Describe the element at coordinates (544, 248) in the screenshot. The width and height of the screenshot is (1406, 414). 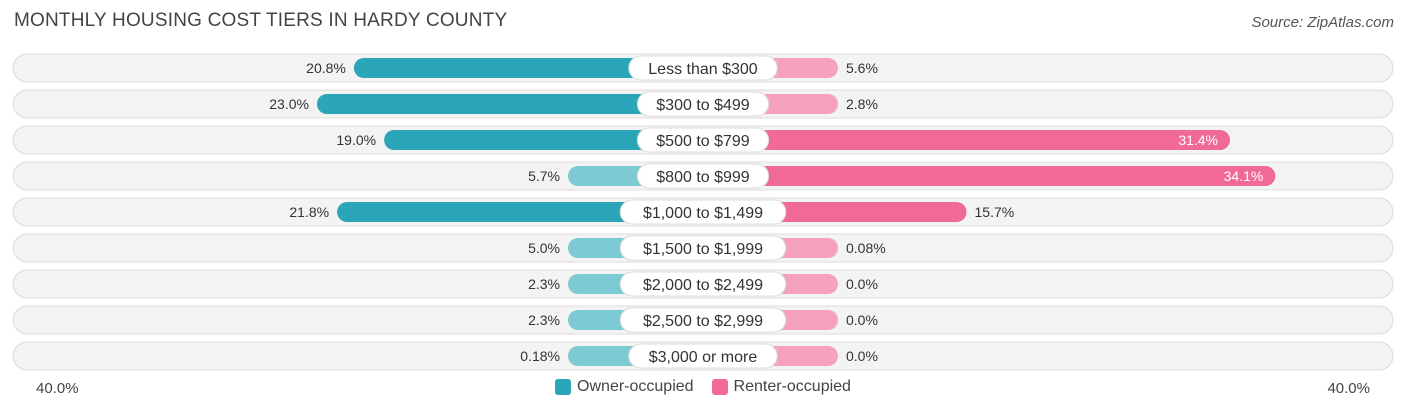
I see `owner-value-label: 5.0%` at that location.